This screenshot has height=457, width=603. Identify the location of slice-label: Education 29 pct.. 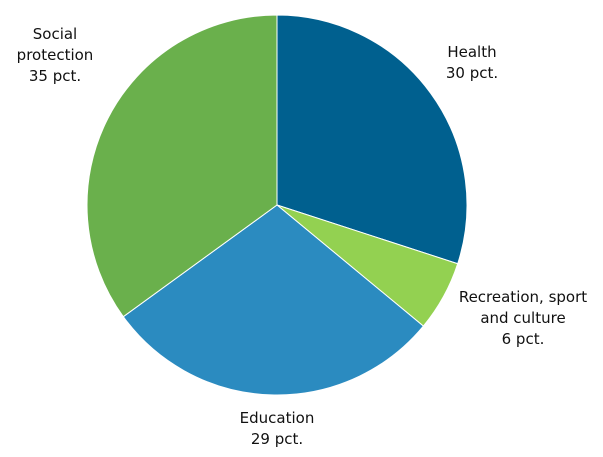
(277, 429).